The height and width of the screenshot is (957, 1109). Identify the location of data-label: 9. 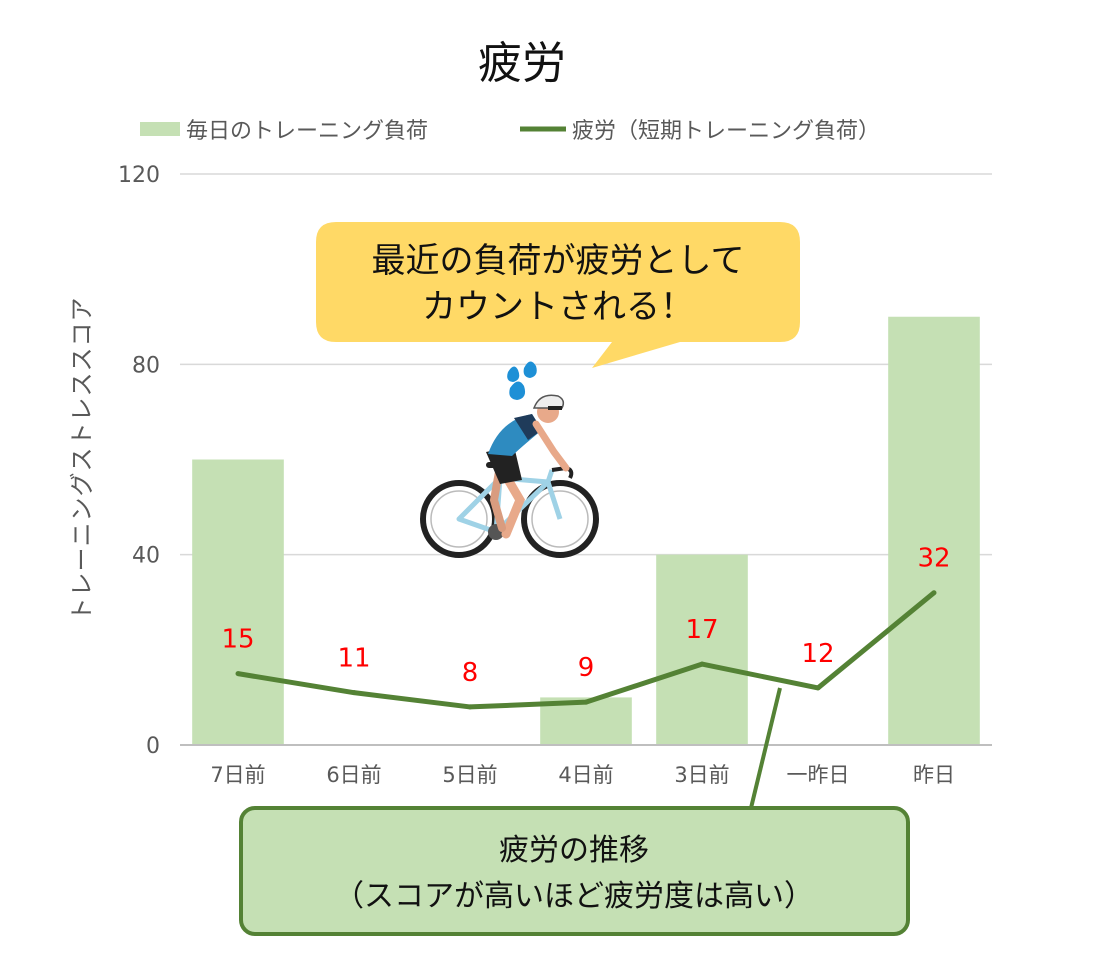
(586, 668).